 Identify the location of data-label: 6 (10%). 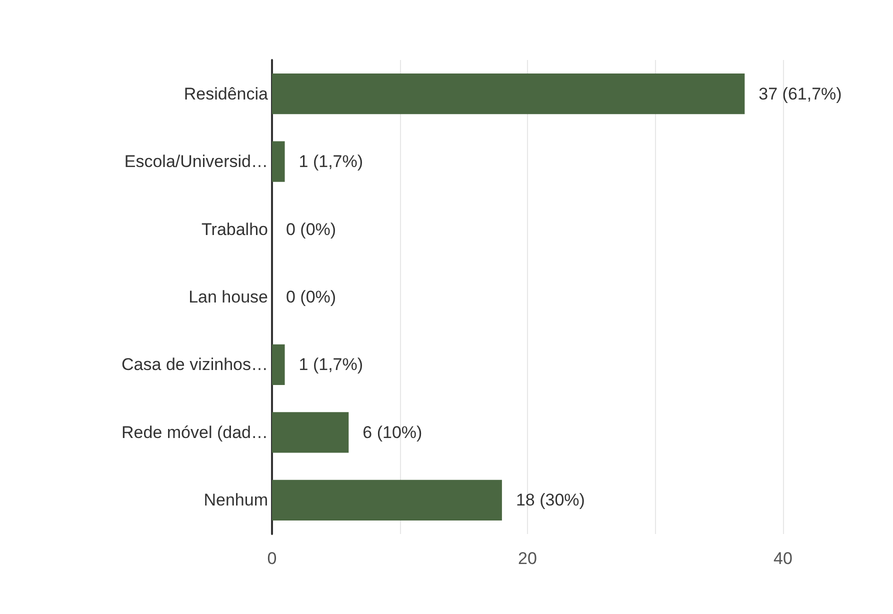
(392, 432).